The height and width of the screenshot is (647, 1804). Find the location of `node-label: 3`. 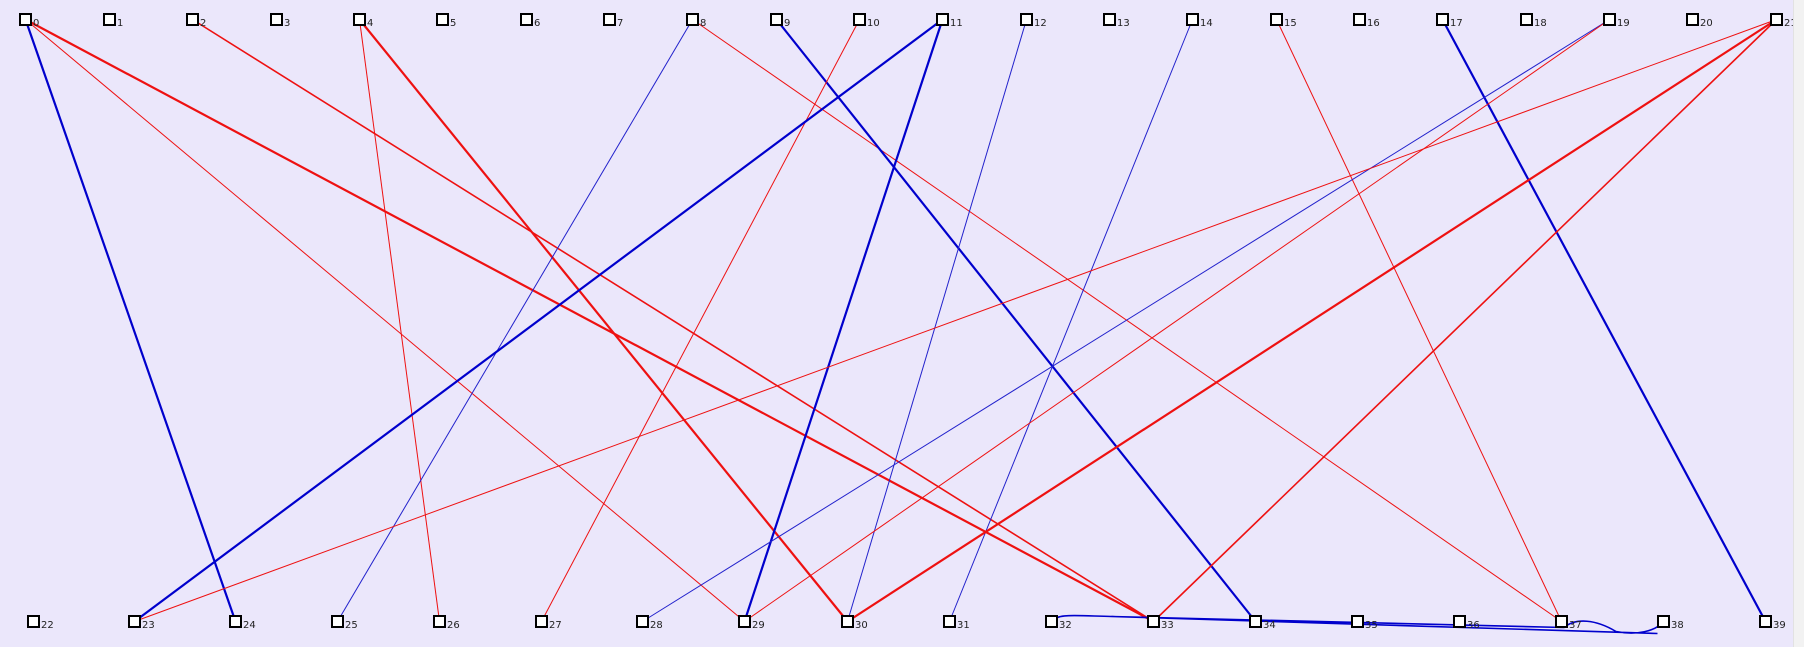

node-label: 3 is located at coordinates (287, 23).